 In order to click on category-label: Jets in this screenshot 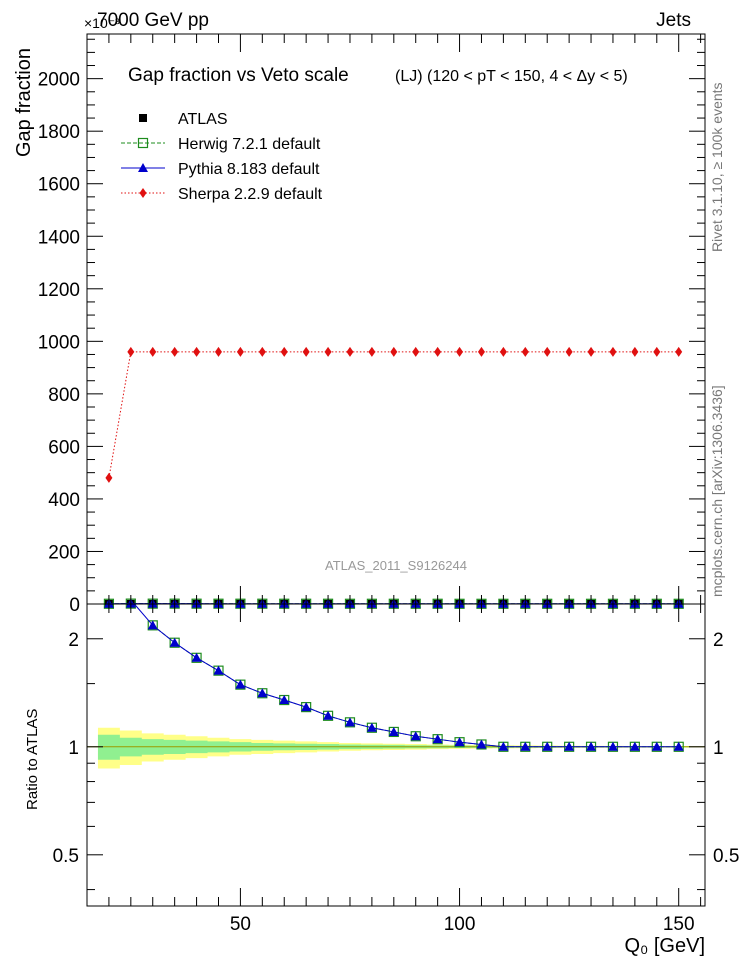, I will do `click(673, 20)`.